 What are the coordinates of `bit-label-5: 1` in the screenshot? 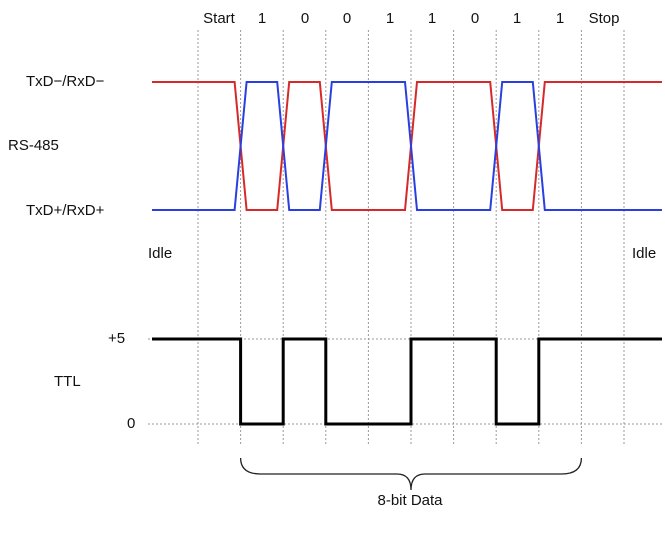 It's located at (432, 18).